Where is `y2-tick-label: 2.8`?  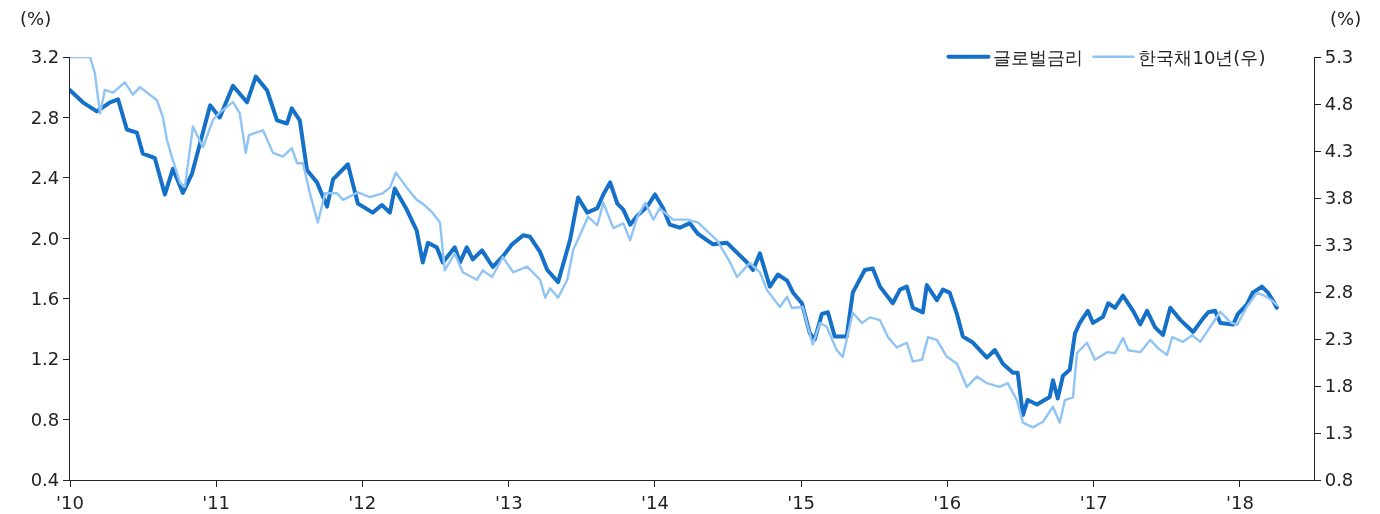 y2-tick-label: 2.8 is located at coordinates (1339, 292).